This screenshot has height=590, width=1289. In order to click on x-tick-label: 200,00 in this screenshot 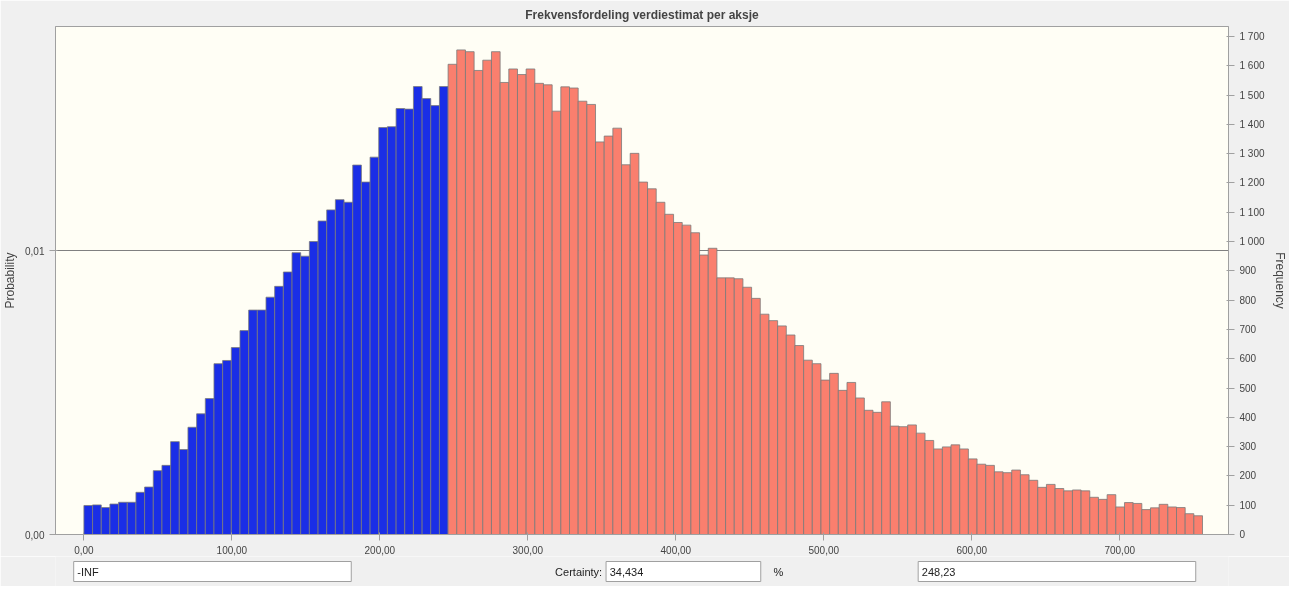, I will do `click(380, 550)`.